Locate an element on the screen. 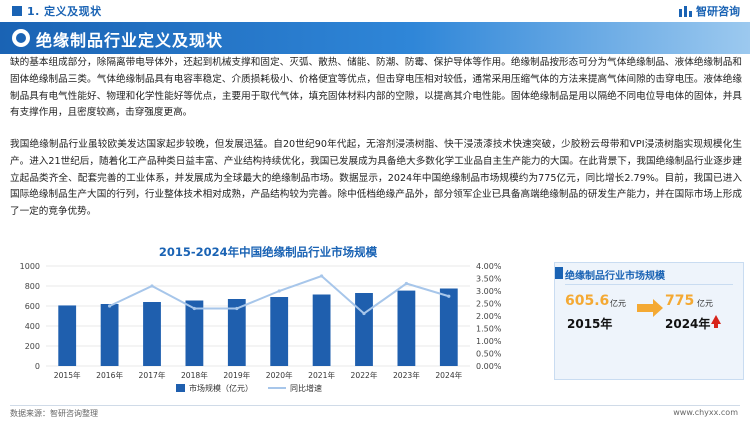 This screenshot has width=750, height=421. logo-text: 智研咨询 is located at coordinates (718, 11).